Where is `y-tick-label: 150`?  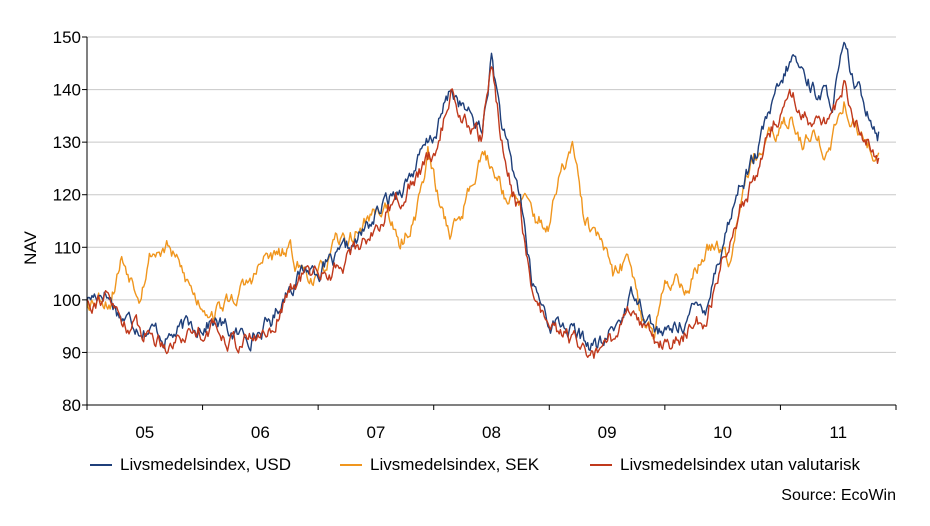
y-tick-label: 150 is located at coordinates (67, 37).